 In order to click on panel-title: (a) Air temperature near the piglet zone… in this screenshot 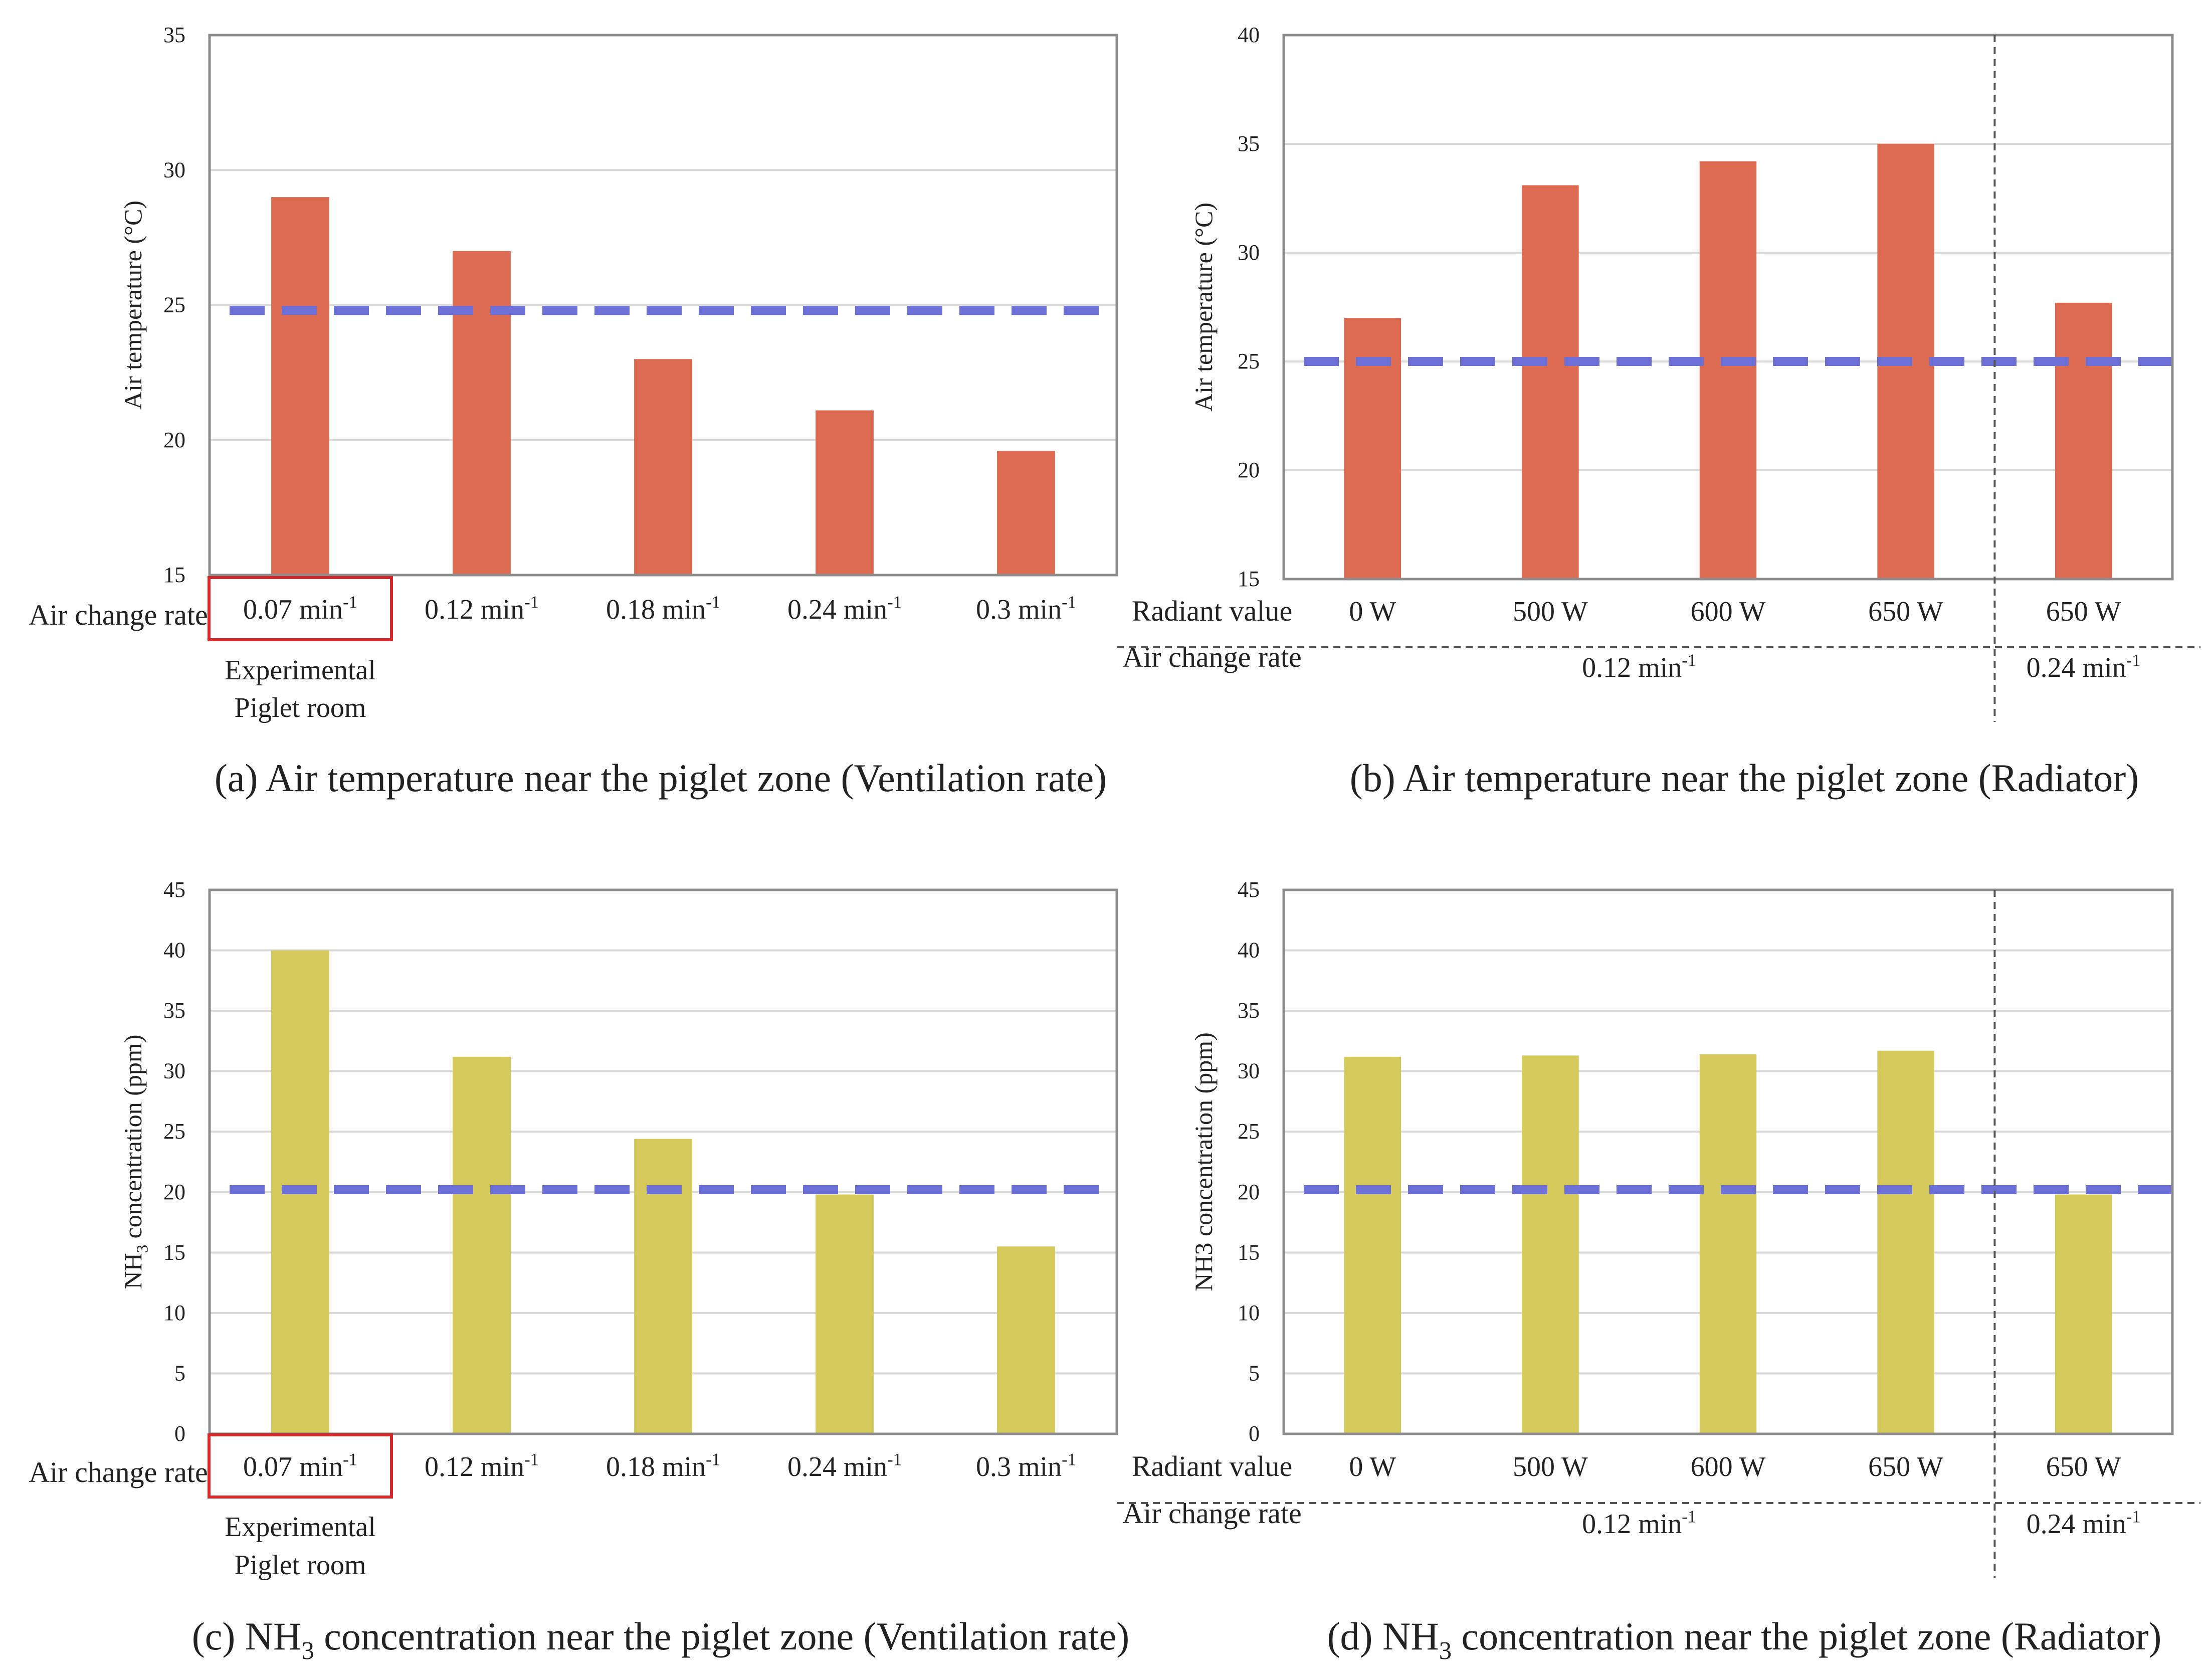, I will do `click(661, 778)`.